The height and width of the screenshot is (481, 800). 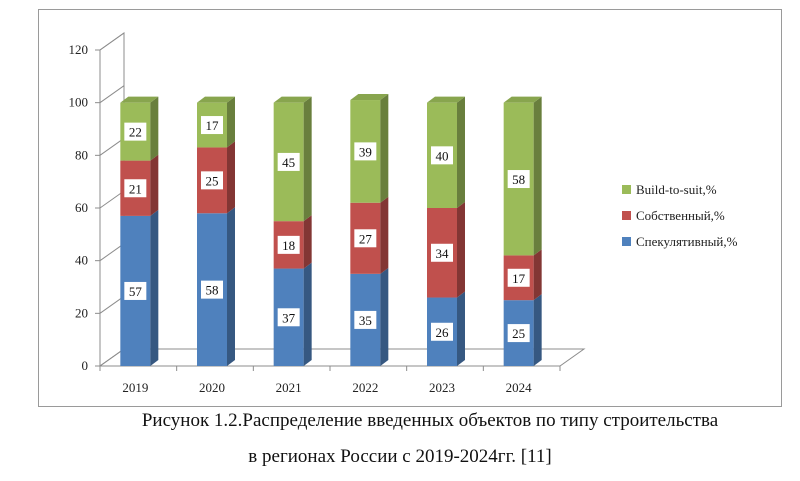 I want to click on data-label: 21, so click(x=135, y=188).